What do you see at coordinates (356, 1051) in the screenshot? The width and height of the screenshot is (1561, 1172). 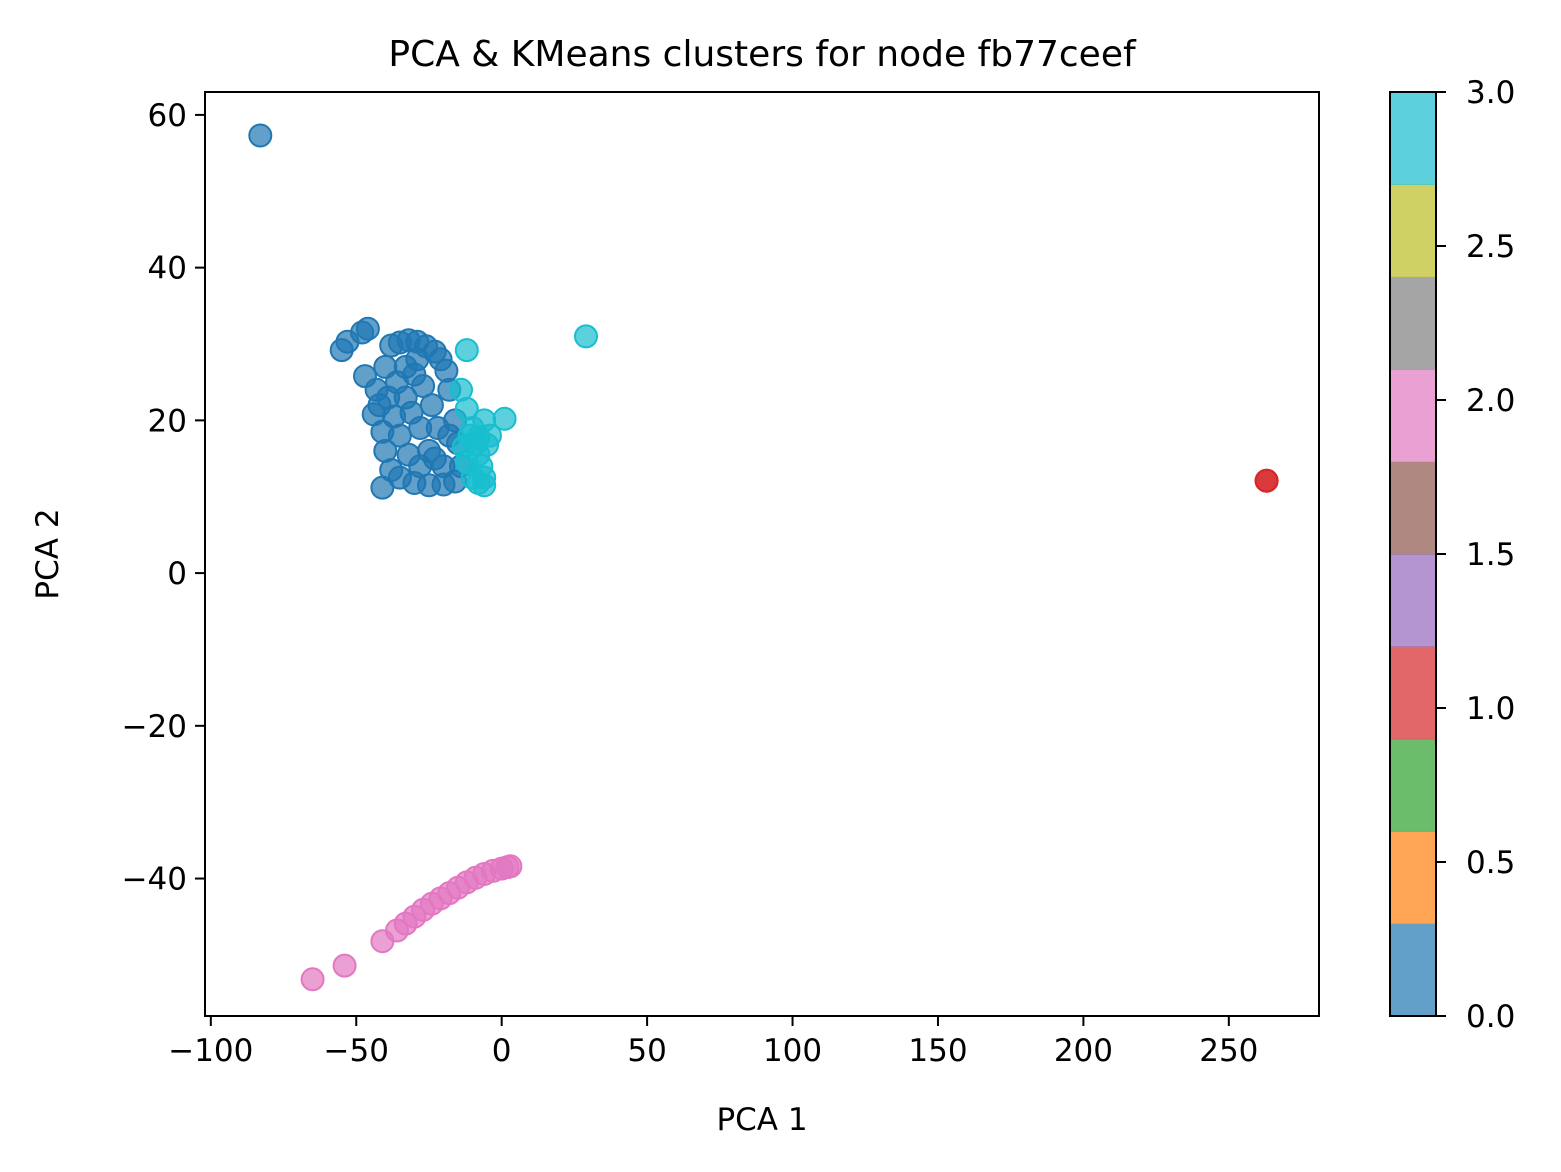 I see `x-tick-label: −50` at bounding box center [356, 1051].